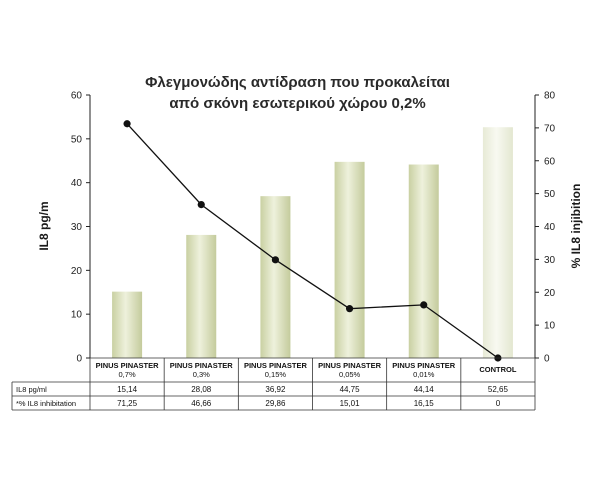  I want to click on category-sublabel: 0,3%, so click(201, 374).